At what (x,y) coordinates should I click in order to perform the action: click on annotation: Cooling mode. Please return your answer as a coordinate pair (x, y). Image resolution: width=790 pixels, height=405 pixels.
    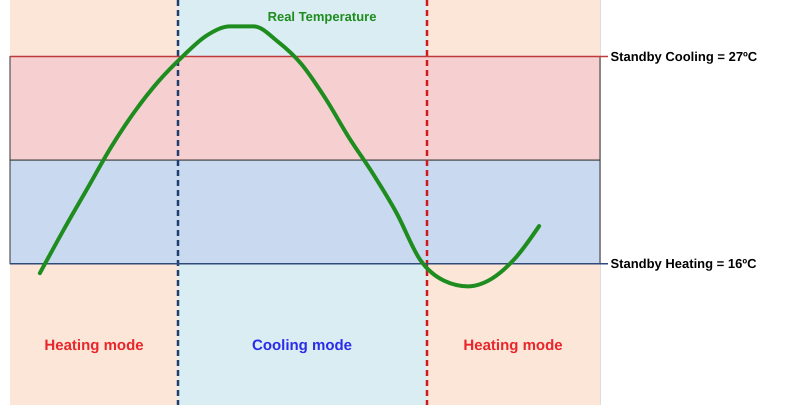
    Looking at the image, I should click on (302, 345).